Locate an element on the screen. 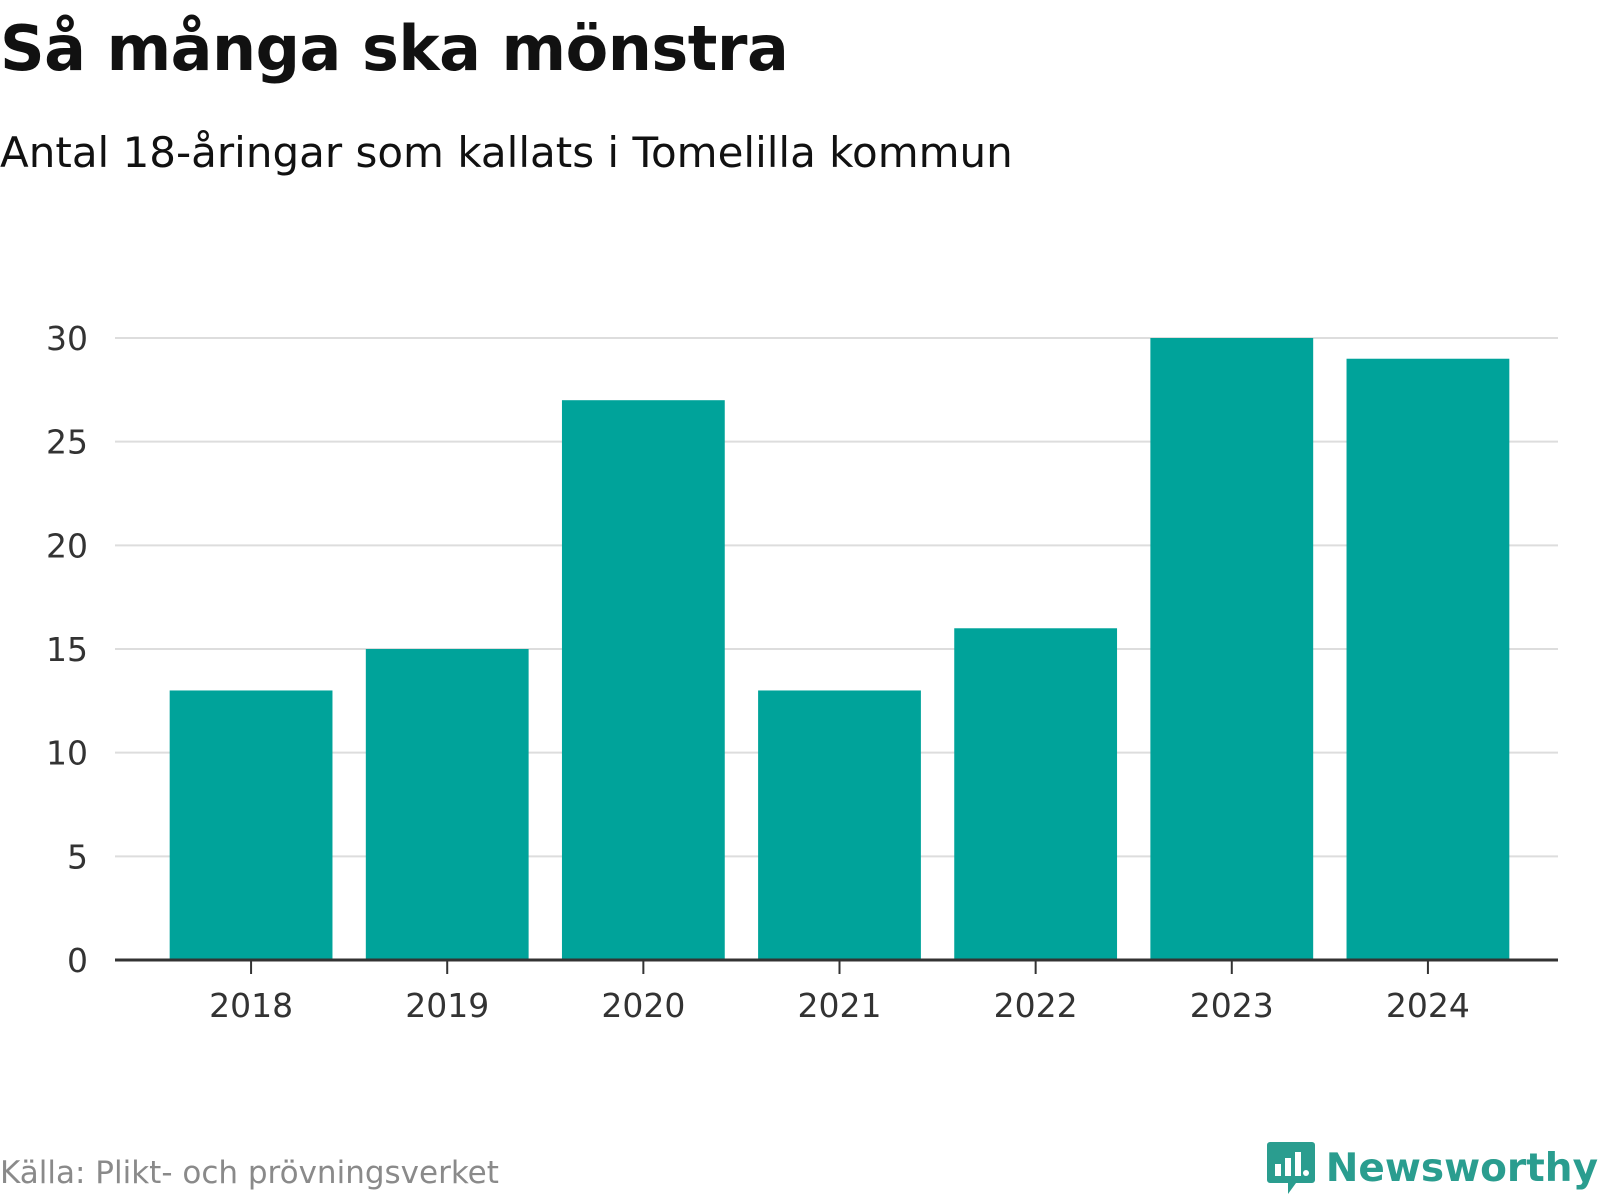 The image size is (1600, 1200). x-tick-label: 2020 is located at coordinates (643, 1005).